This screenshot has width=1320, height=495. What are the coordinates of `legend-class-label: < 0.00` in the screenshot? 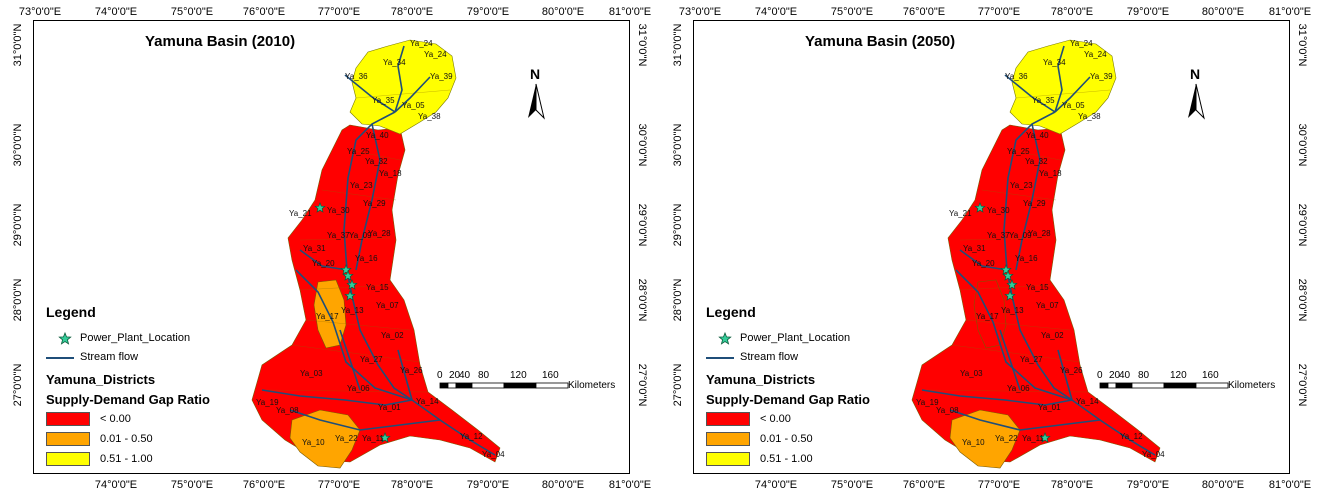 It's located at (115, 419).